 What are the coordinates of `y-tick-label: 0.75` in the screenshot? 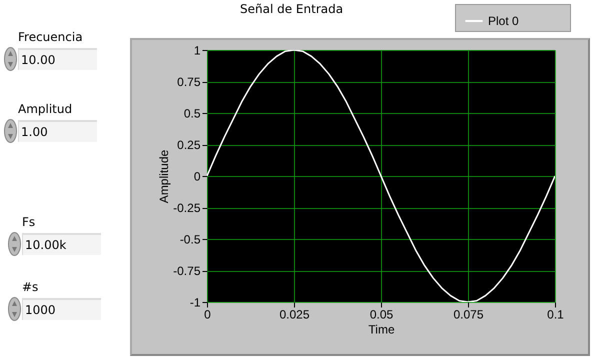 It's located at (189, 82).